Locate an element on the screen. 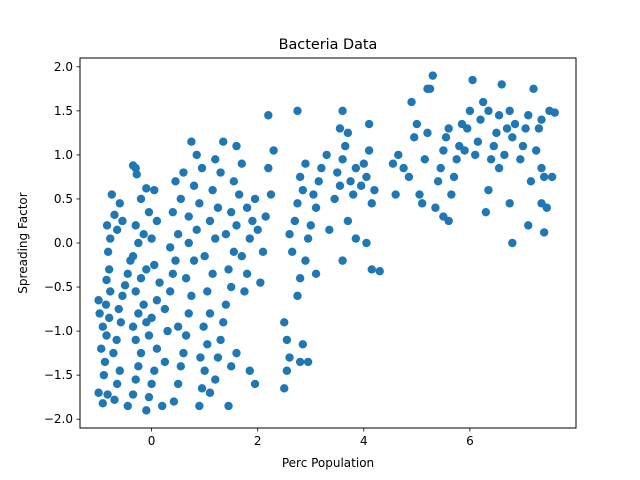 The height and width of the screenshot is (480, 640). y-axis-ticks: −2.0 −1.5 −1.0 −0.5 0.0 0.5 1.0 1.5 2.0 is located at coordinates (62, 243).